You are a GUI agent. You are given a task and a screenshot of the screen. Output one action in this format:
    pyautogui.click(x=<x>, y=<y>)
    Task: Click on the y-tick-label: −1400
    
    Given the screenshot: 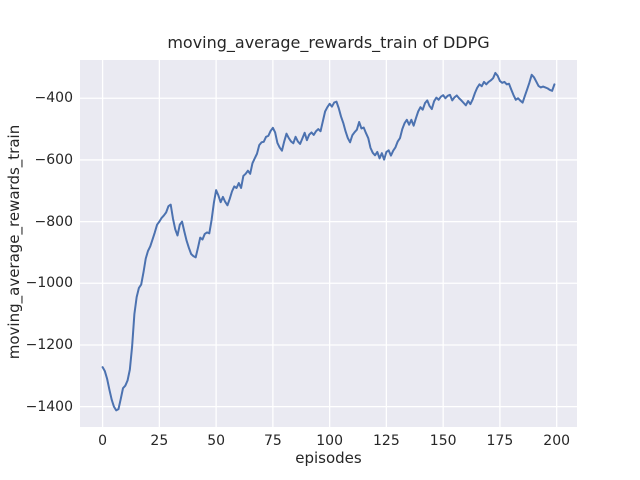 What is the action you would take?
    pyautogui.click(x=49, y=406)
    